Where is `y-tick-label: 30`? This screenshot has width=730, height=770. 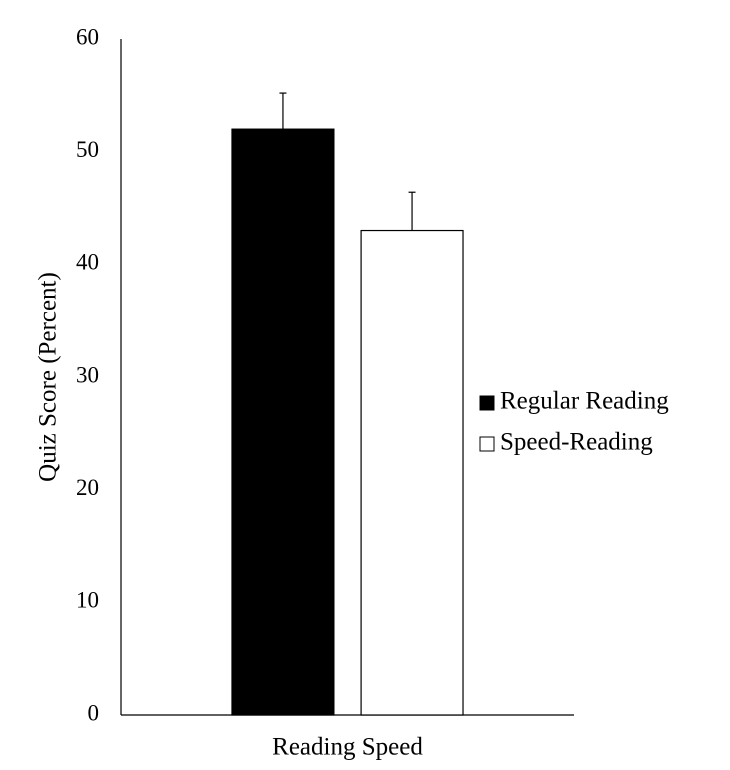 y-tick-label: 30 is located at coordinates (87, 374).